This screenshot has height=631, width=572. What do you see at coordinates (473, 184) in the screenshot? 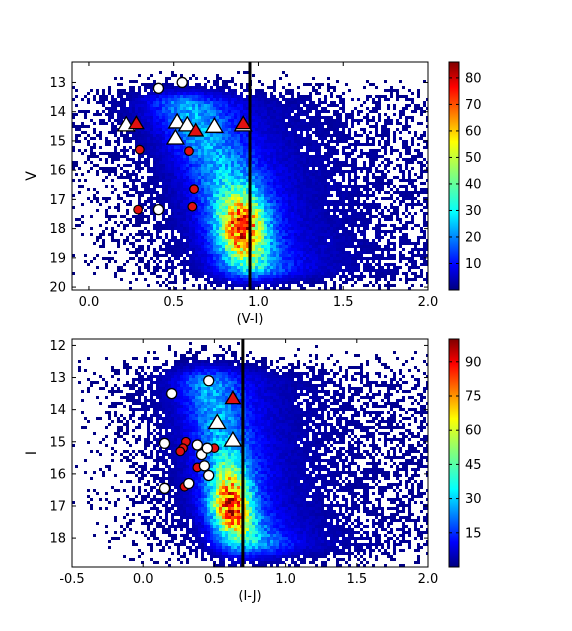
I see `colorbar-tick-label: 40` at bounding box center [473, 184].